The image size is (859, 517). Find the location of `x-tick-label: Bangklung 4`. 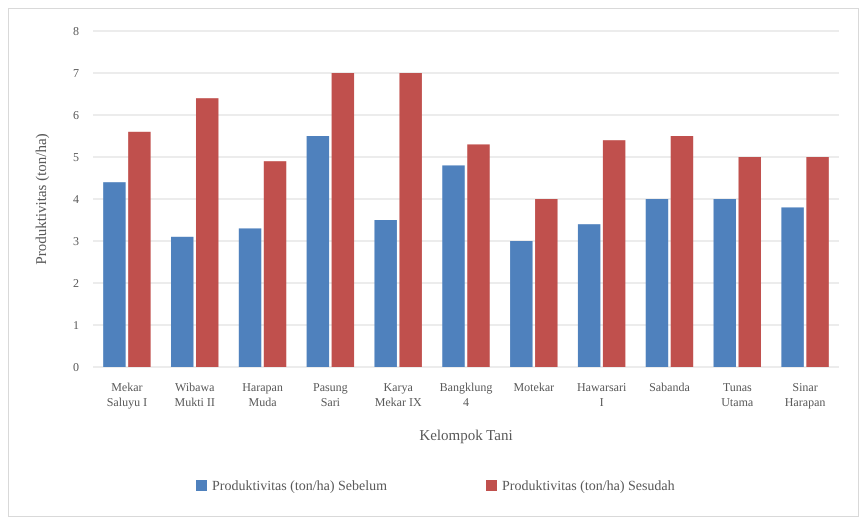

x-tick-label: Bangklung 4 is located at coordinates (466, 394).